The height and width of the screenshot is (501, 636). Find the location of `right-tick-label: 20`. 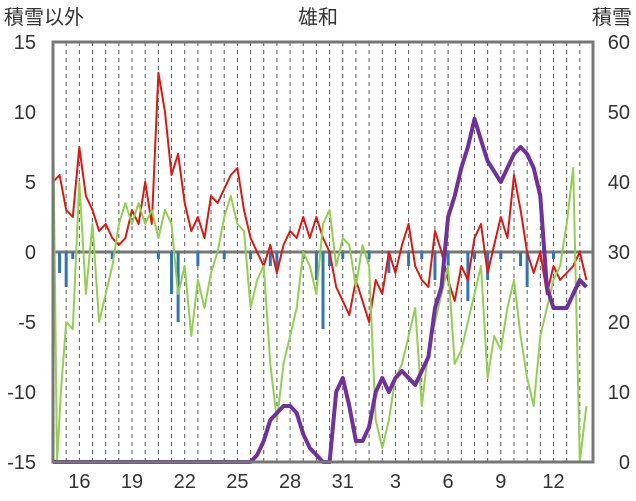

right-tick-label: 20 is located at coordinates (619, 323).